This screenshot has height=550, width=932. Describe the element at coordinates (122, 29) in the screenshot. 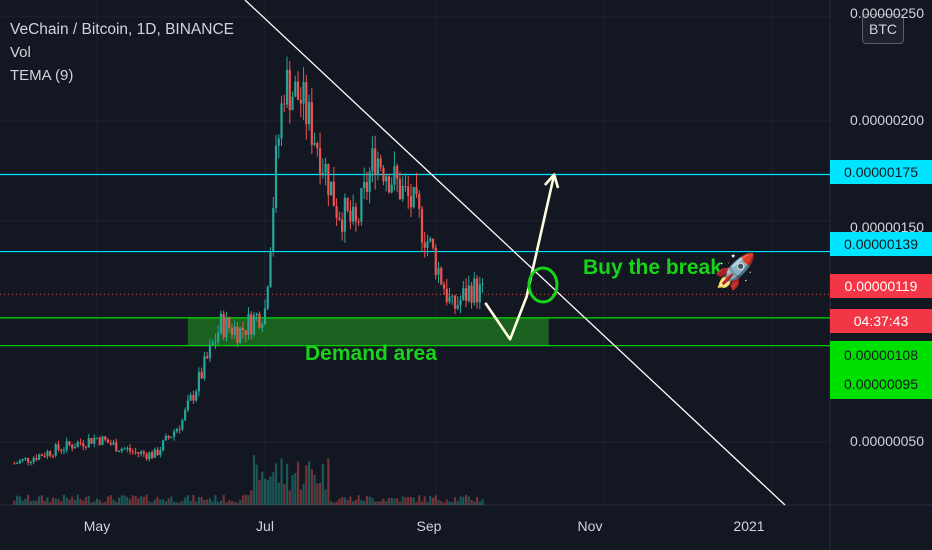

I see `symbol-title: VeChain / Bitcoin, 1D, BINANCE` at that location.